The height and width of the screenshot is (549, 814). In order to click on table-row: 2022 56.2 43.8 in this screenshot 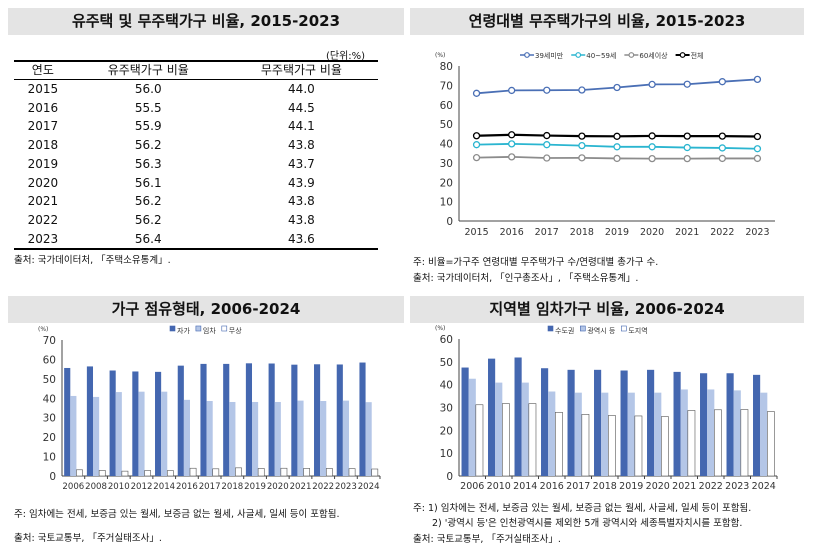, I will do `click(196, 220)`.